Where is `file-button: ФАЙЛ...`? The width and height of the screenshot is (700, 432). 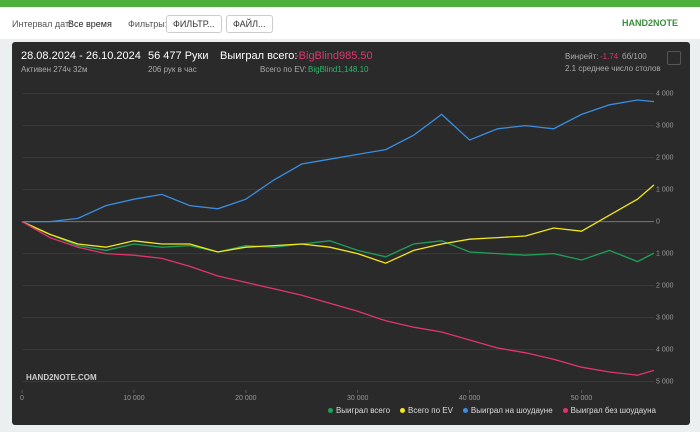 file-button: ФАЙЛ... is located at coordinates (249, 24).